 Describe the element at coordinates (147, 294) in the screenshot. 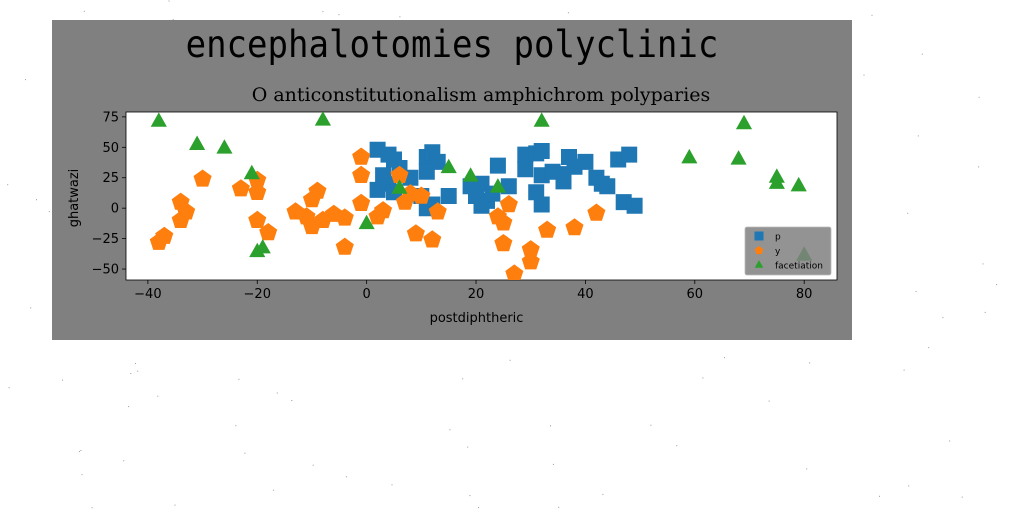

I see `x-tick-label: −40` at that location.